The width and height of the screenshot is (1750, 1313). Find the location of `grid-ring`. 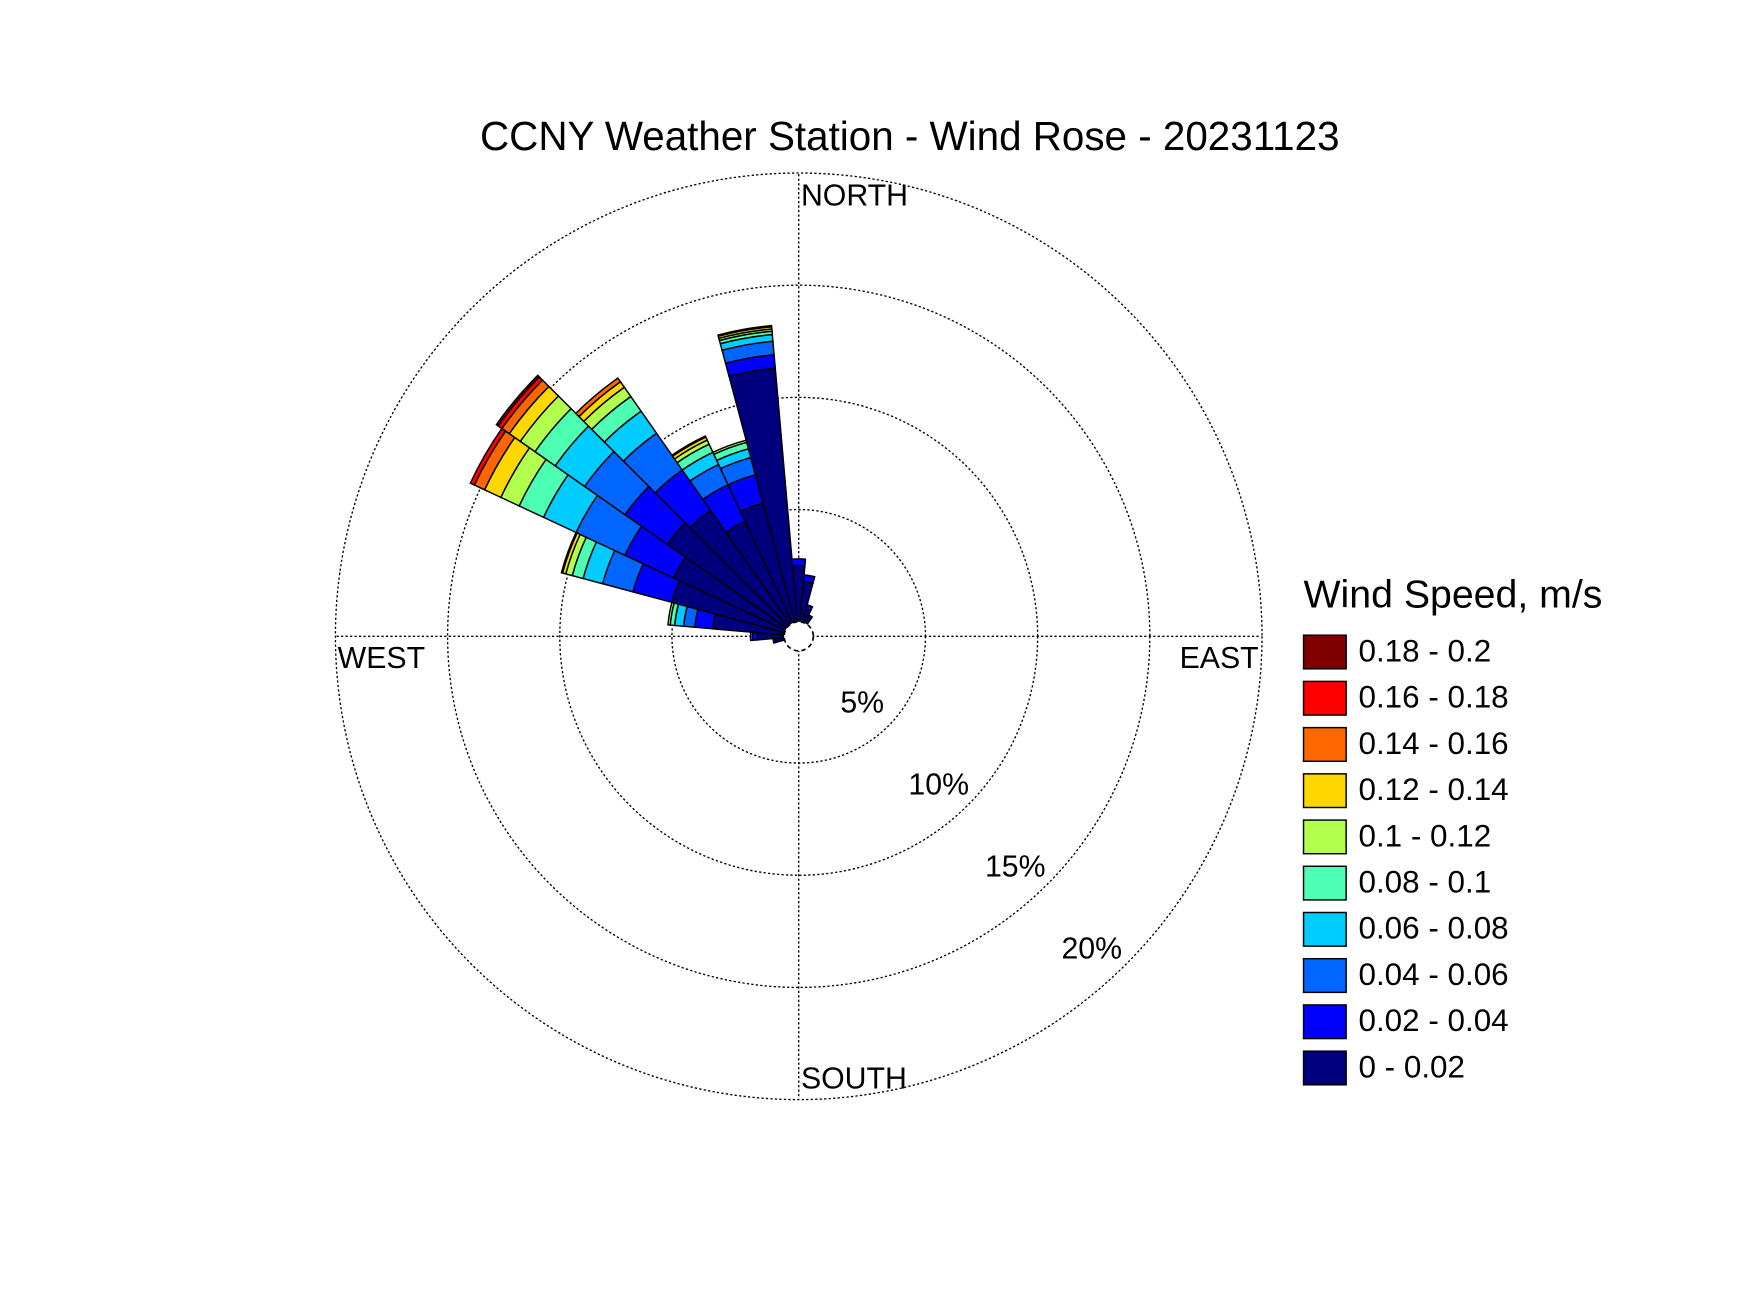

grid-ring is located at coordinates (799, 636).